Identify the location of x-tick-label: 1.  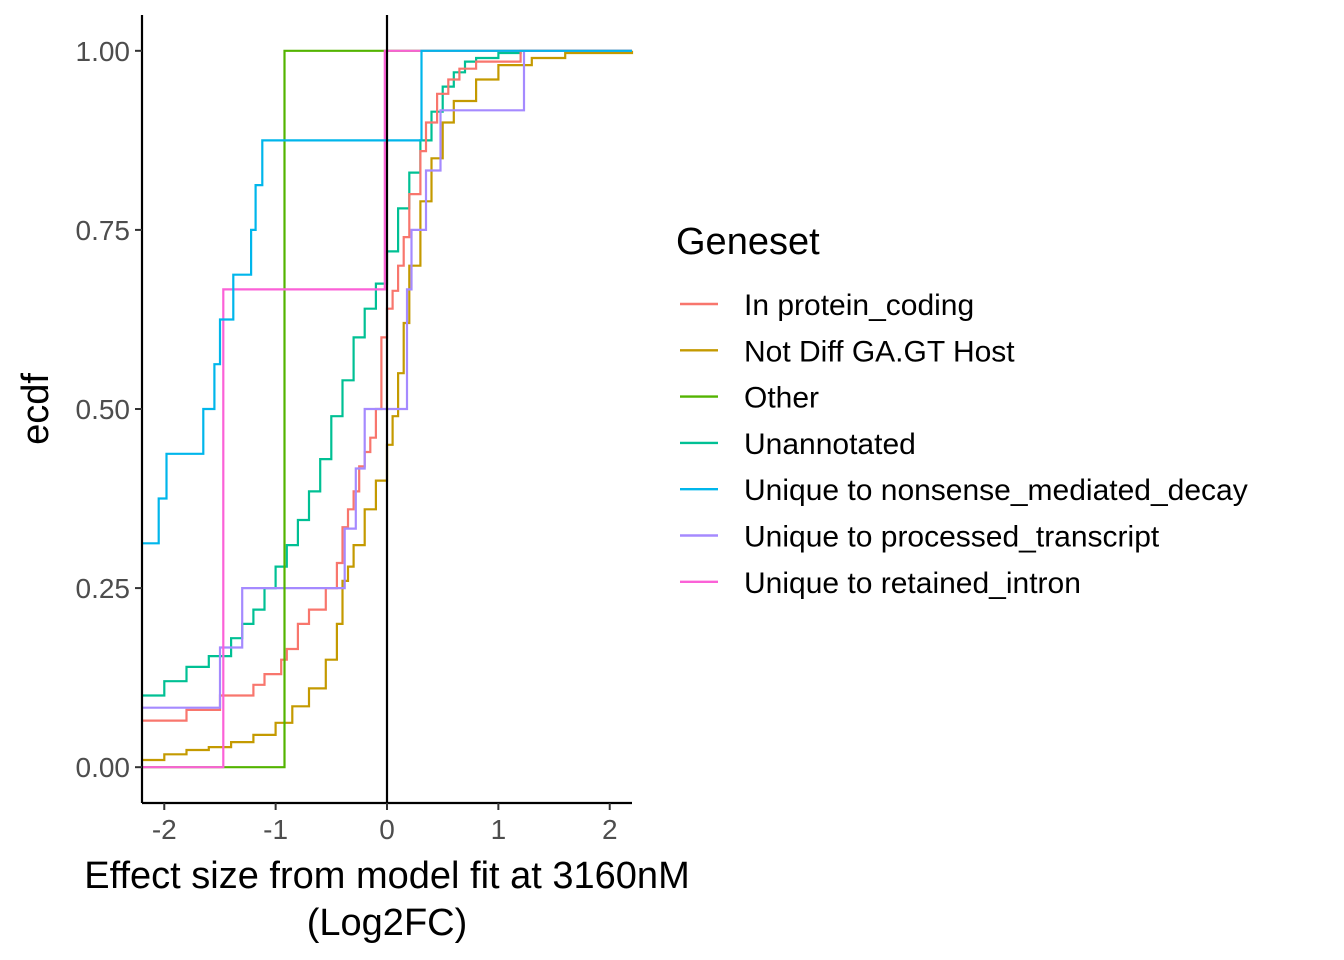
(499, 829).